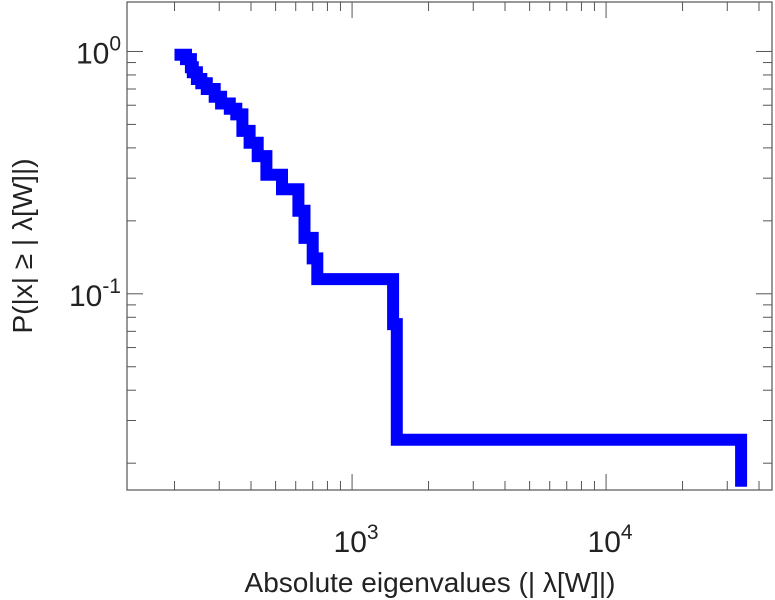 The height and width of the screenshot is (600, 775). I want to click on x-tick-label: 10³, so click(356, 540).